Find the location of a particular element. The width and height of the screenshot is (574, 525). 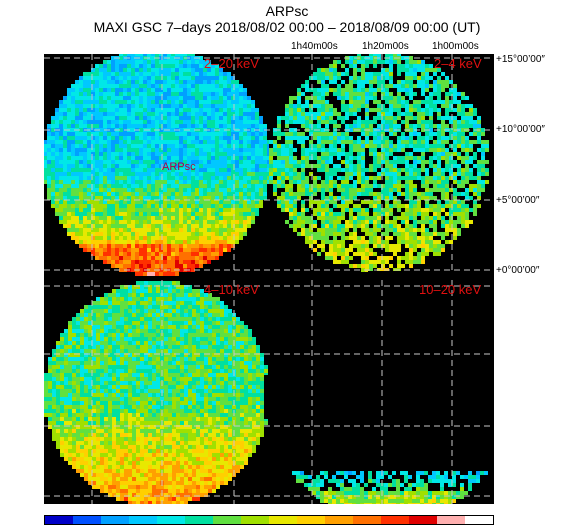

dec-tick-label: +0°00’00″ is located at coordinates (518, 270).